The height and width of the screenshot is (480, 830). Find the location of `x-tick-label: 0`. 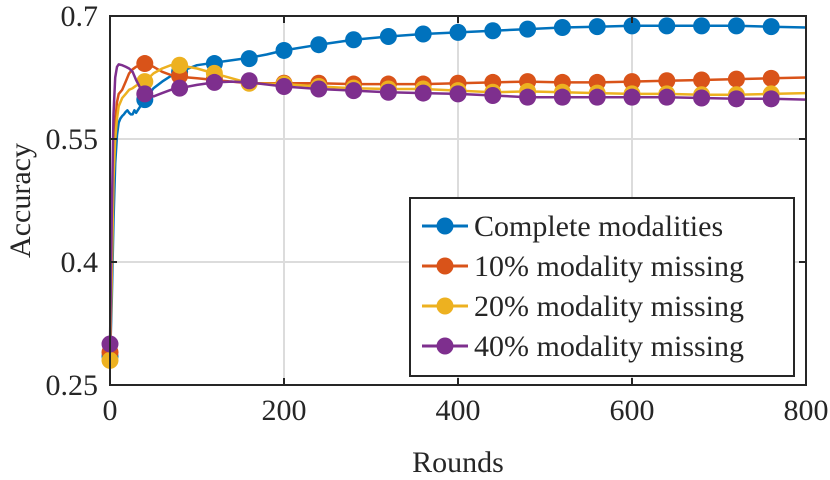

x-tick-label: 0 is located at coordinates (110, 410).